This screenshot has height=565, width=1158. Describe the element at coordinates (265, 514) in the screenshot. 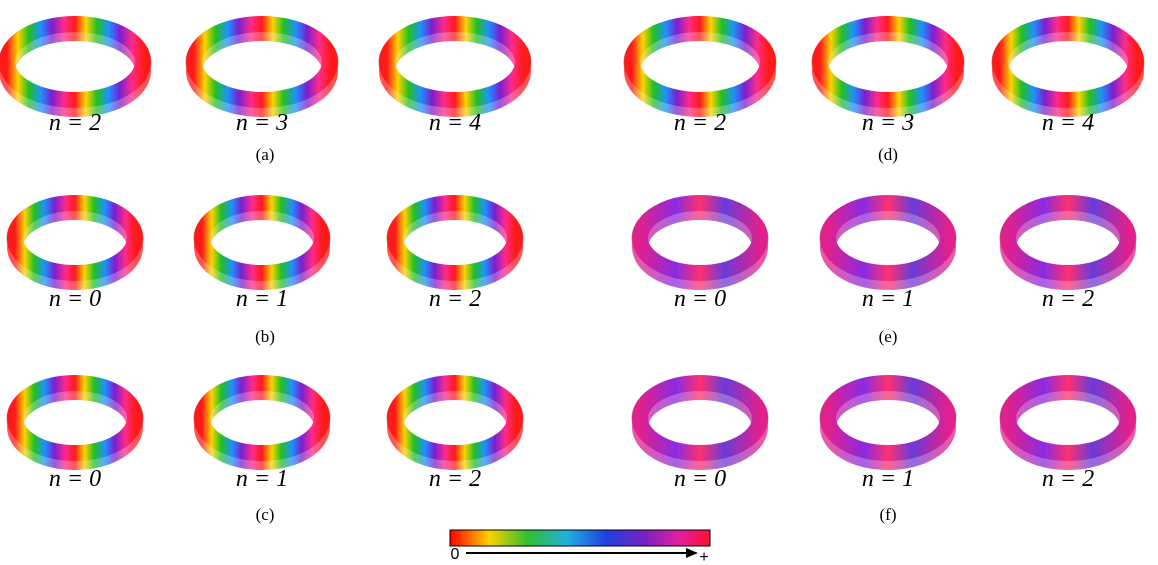

I see `panel-label: (c)` at that location.